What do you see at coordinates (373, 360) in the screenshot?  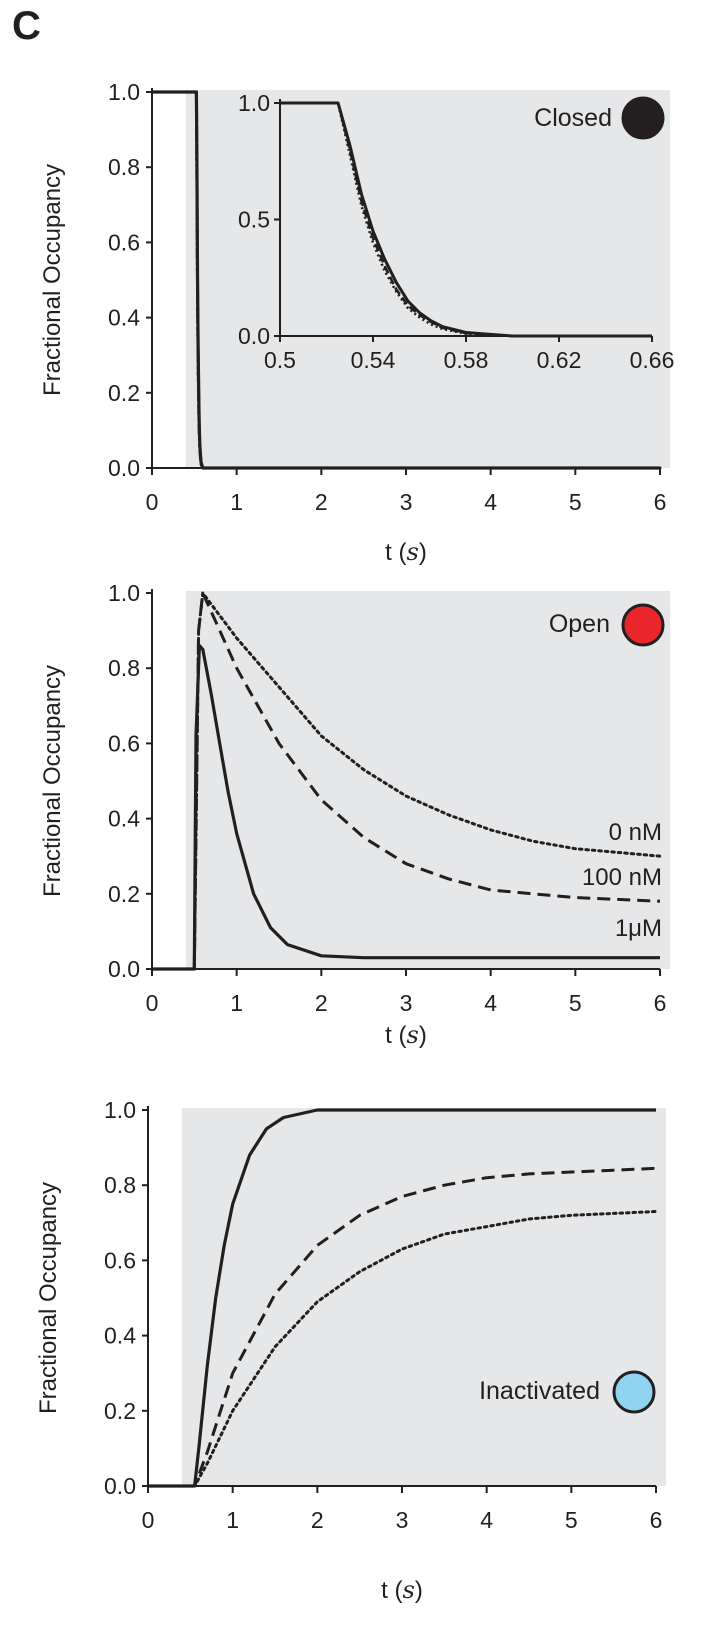 I see `inset-x-tick-label: 0.54` at bounding box center [373, 360].